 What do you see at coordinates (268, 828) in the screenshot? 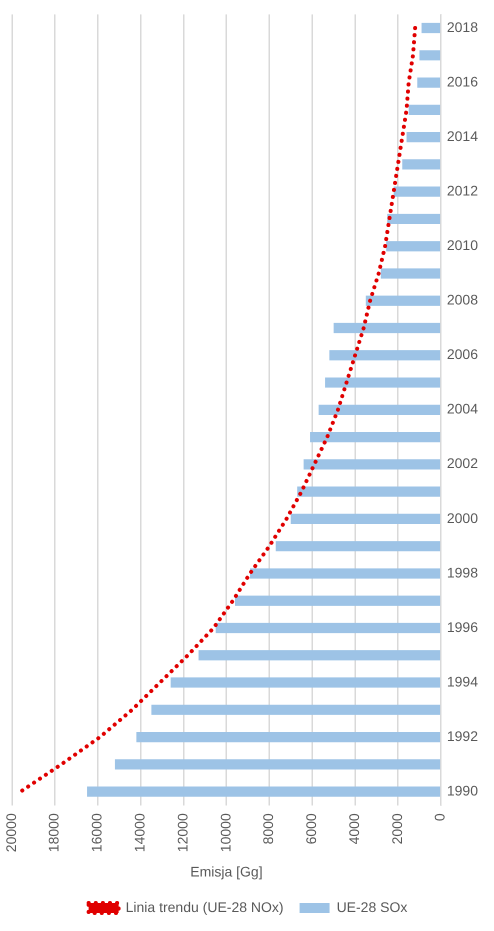
I see `x-tick-label: 8000` at bounding box center [268, 828].